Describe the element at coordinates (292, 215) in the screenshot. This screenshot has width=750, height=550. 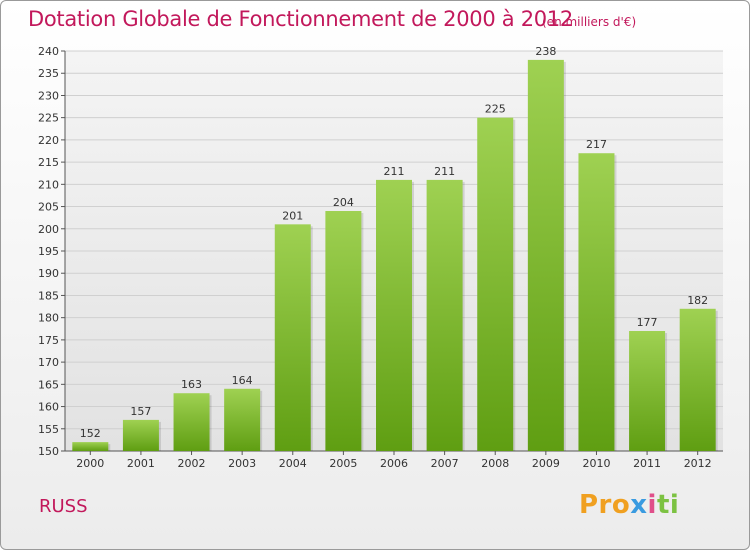
I see `data-label: 201` at that location.